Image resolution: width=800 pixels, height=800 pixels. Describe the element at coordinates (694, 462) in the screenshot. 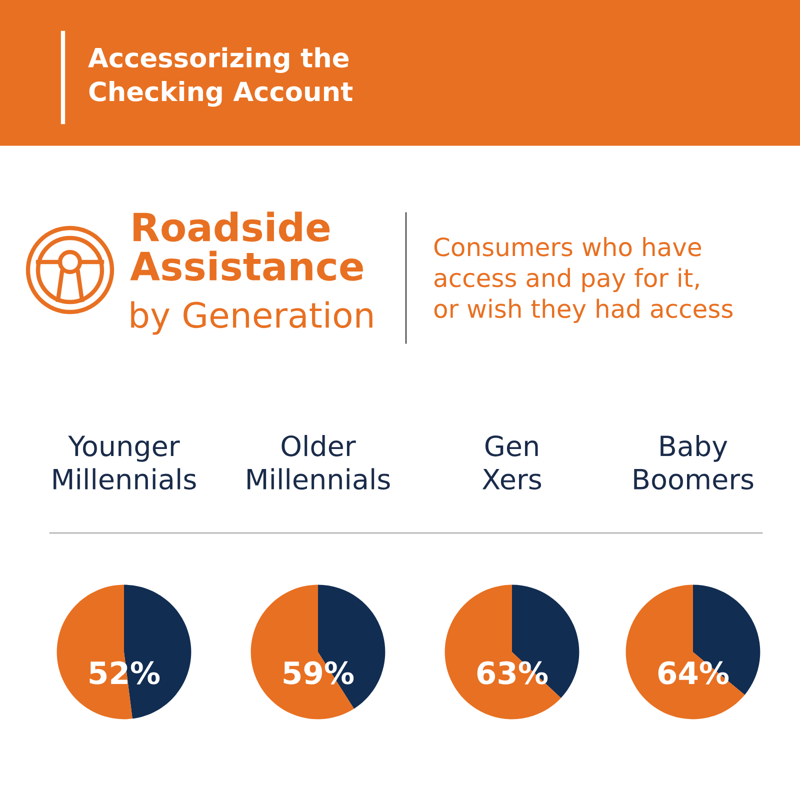

I see `chart-title: Baby Boomers` at that location.